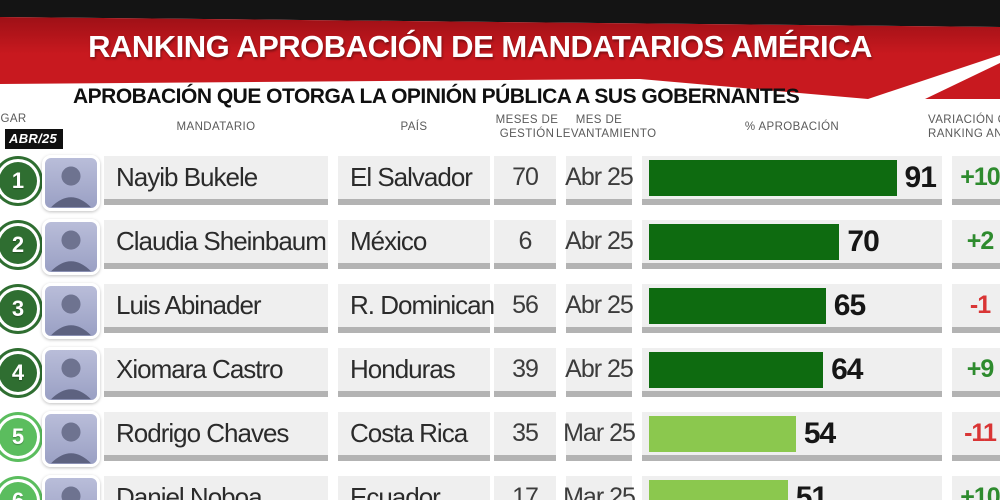 The width and height of the screenshot is (1000, 500). Describe the element at coordinates (18, 180) in the screenshot. I see `rank-number: 1` at that location.